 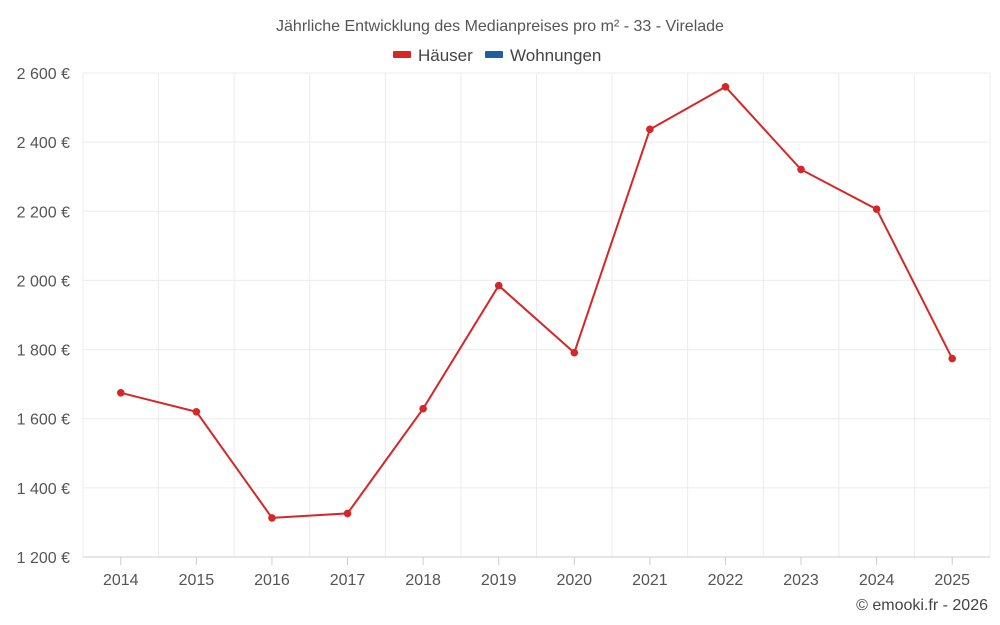 What do you see at coordinates (120, 392) in the screenshot?
I see `data-point-2014` at bounding box center [120, 392].